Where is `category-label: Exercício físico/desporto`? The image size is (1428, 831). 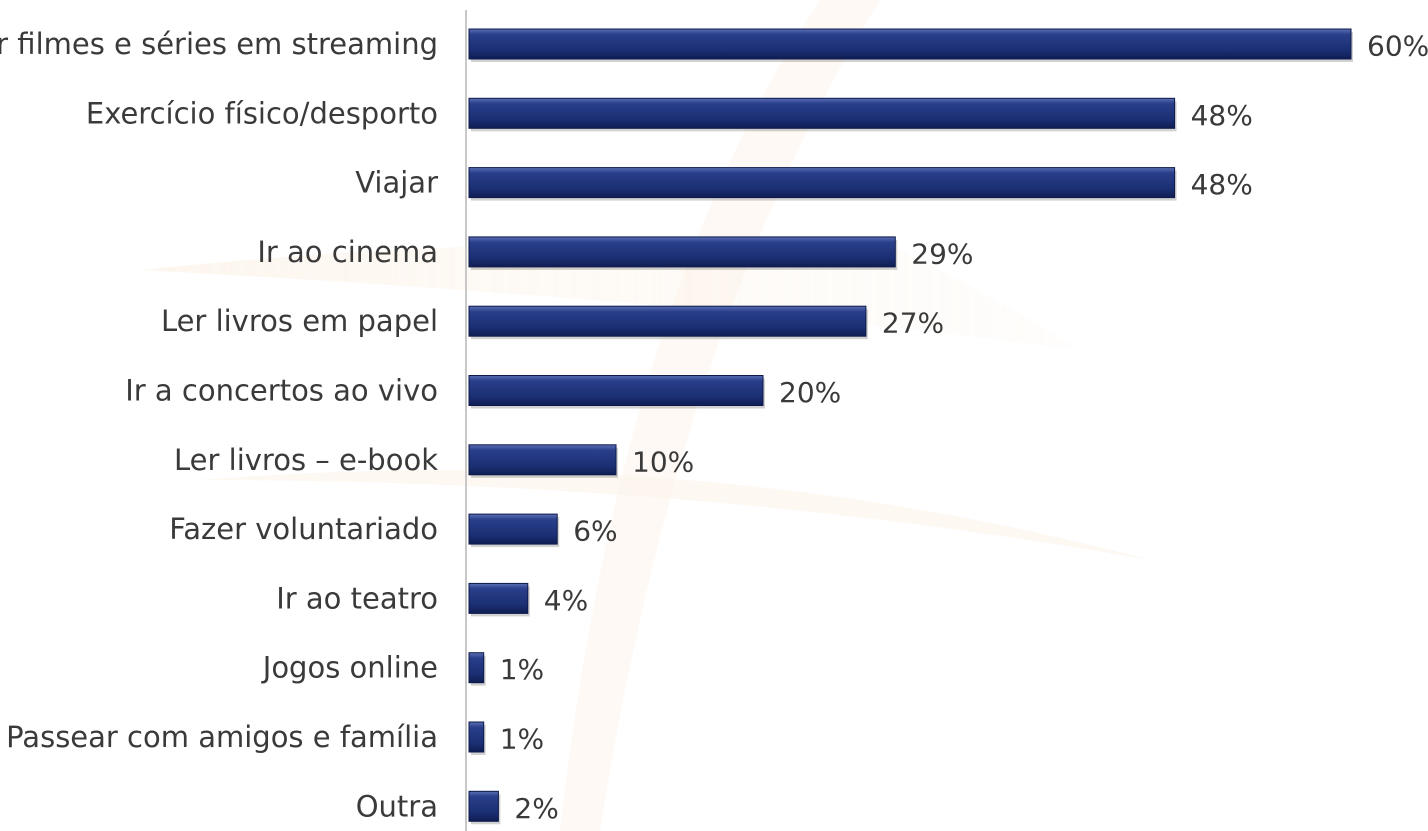
category-label: Exercício físico/desporto is located at coordinates (262, 113).